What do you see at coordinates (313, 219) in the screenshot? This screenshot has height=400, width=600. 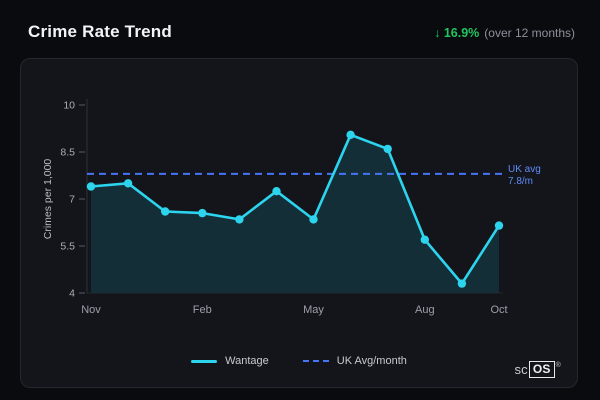 I see `data-point-may` at bounding box center [313, 219].